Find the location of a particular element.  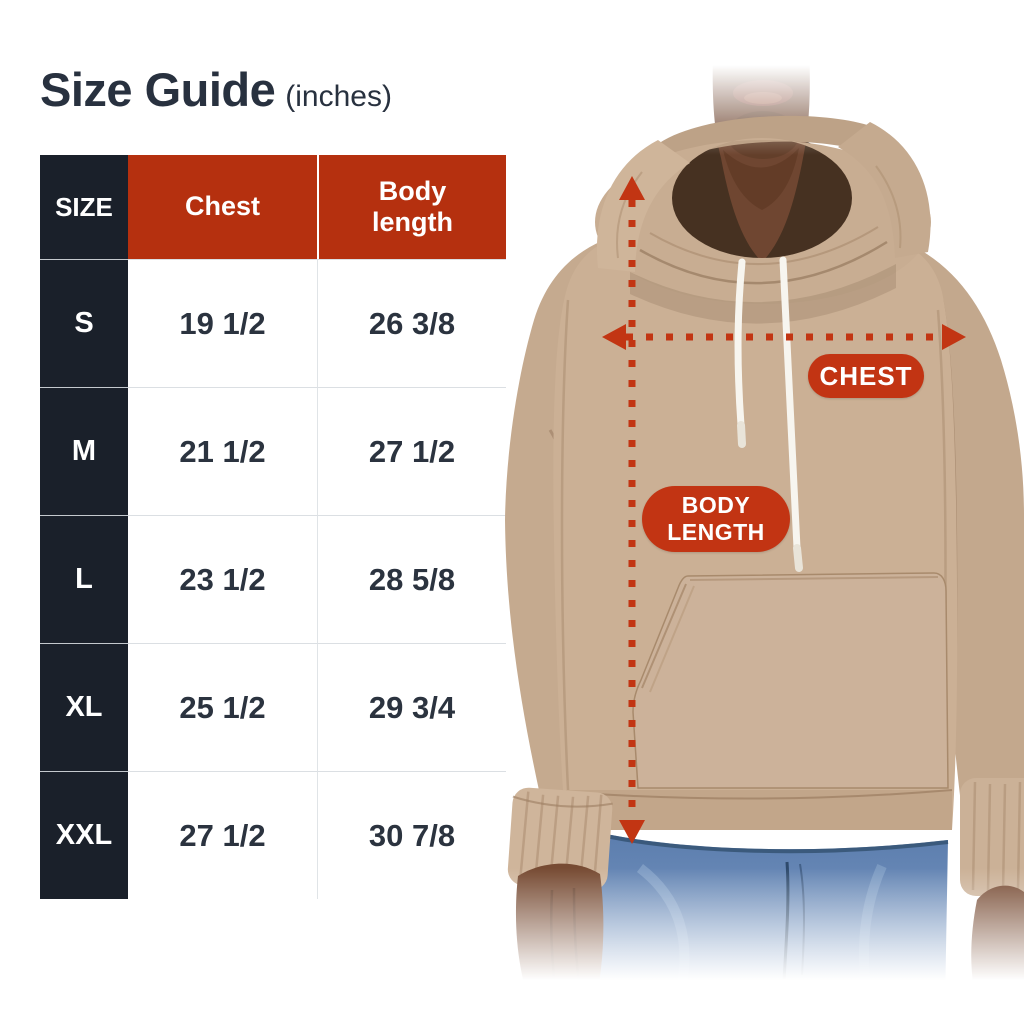

row-xxl-body-length: 30 7/8 is located at coordinates (411, 835).